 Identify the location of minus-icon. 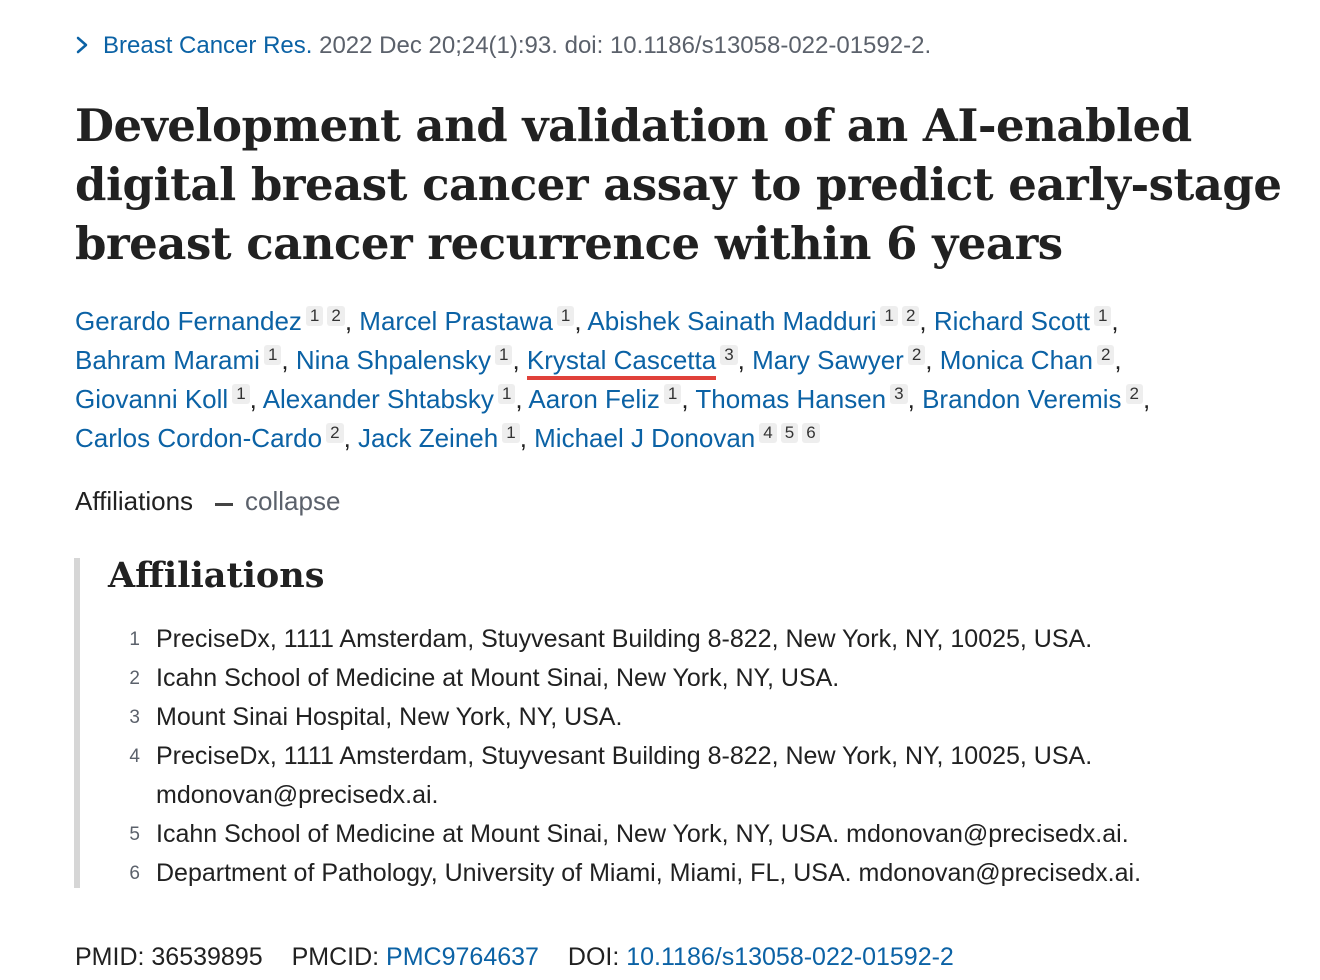
(224, 504).